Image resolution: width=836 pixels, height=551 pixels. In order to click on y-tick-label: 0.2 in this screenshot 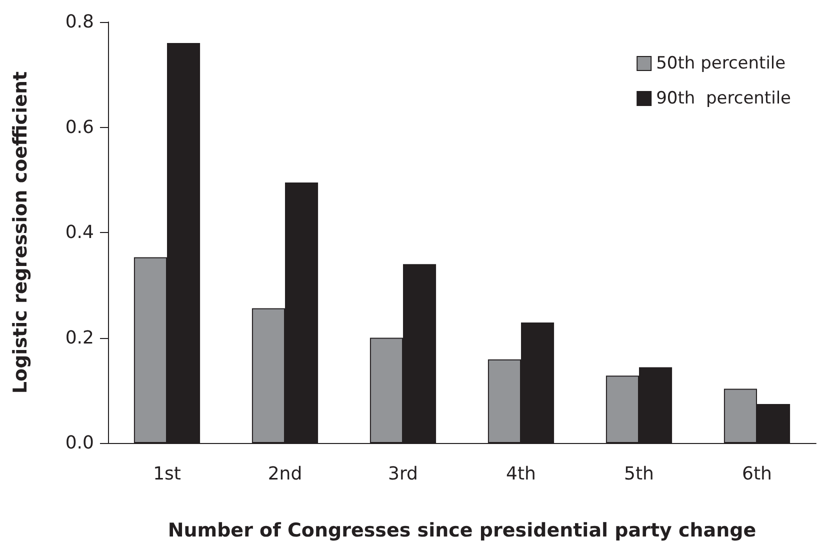, I will do `click(79, 337)`.